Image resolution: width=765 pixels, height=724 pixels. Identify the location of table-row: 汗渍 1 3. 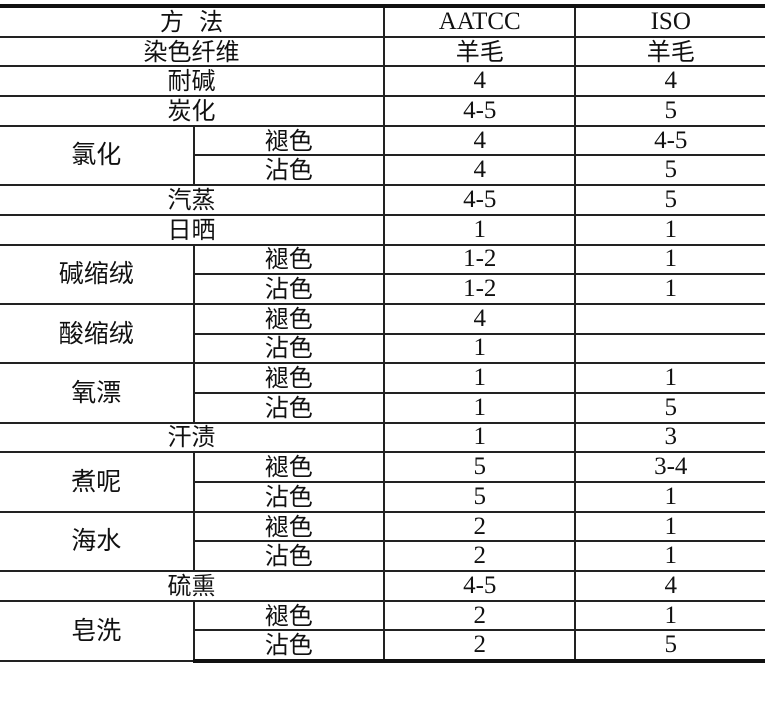
(382, 437).